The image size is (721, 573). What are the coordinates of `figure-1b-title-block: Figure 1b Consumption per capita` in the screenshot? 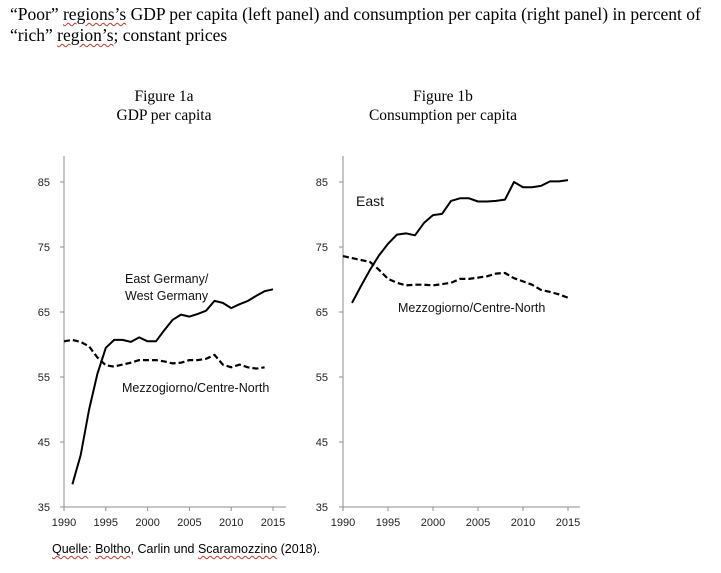 It's located at (443, 106).